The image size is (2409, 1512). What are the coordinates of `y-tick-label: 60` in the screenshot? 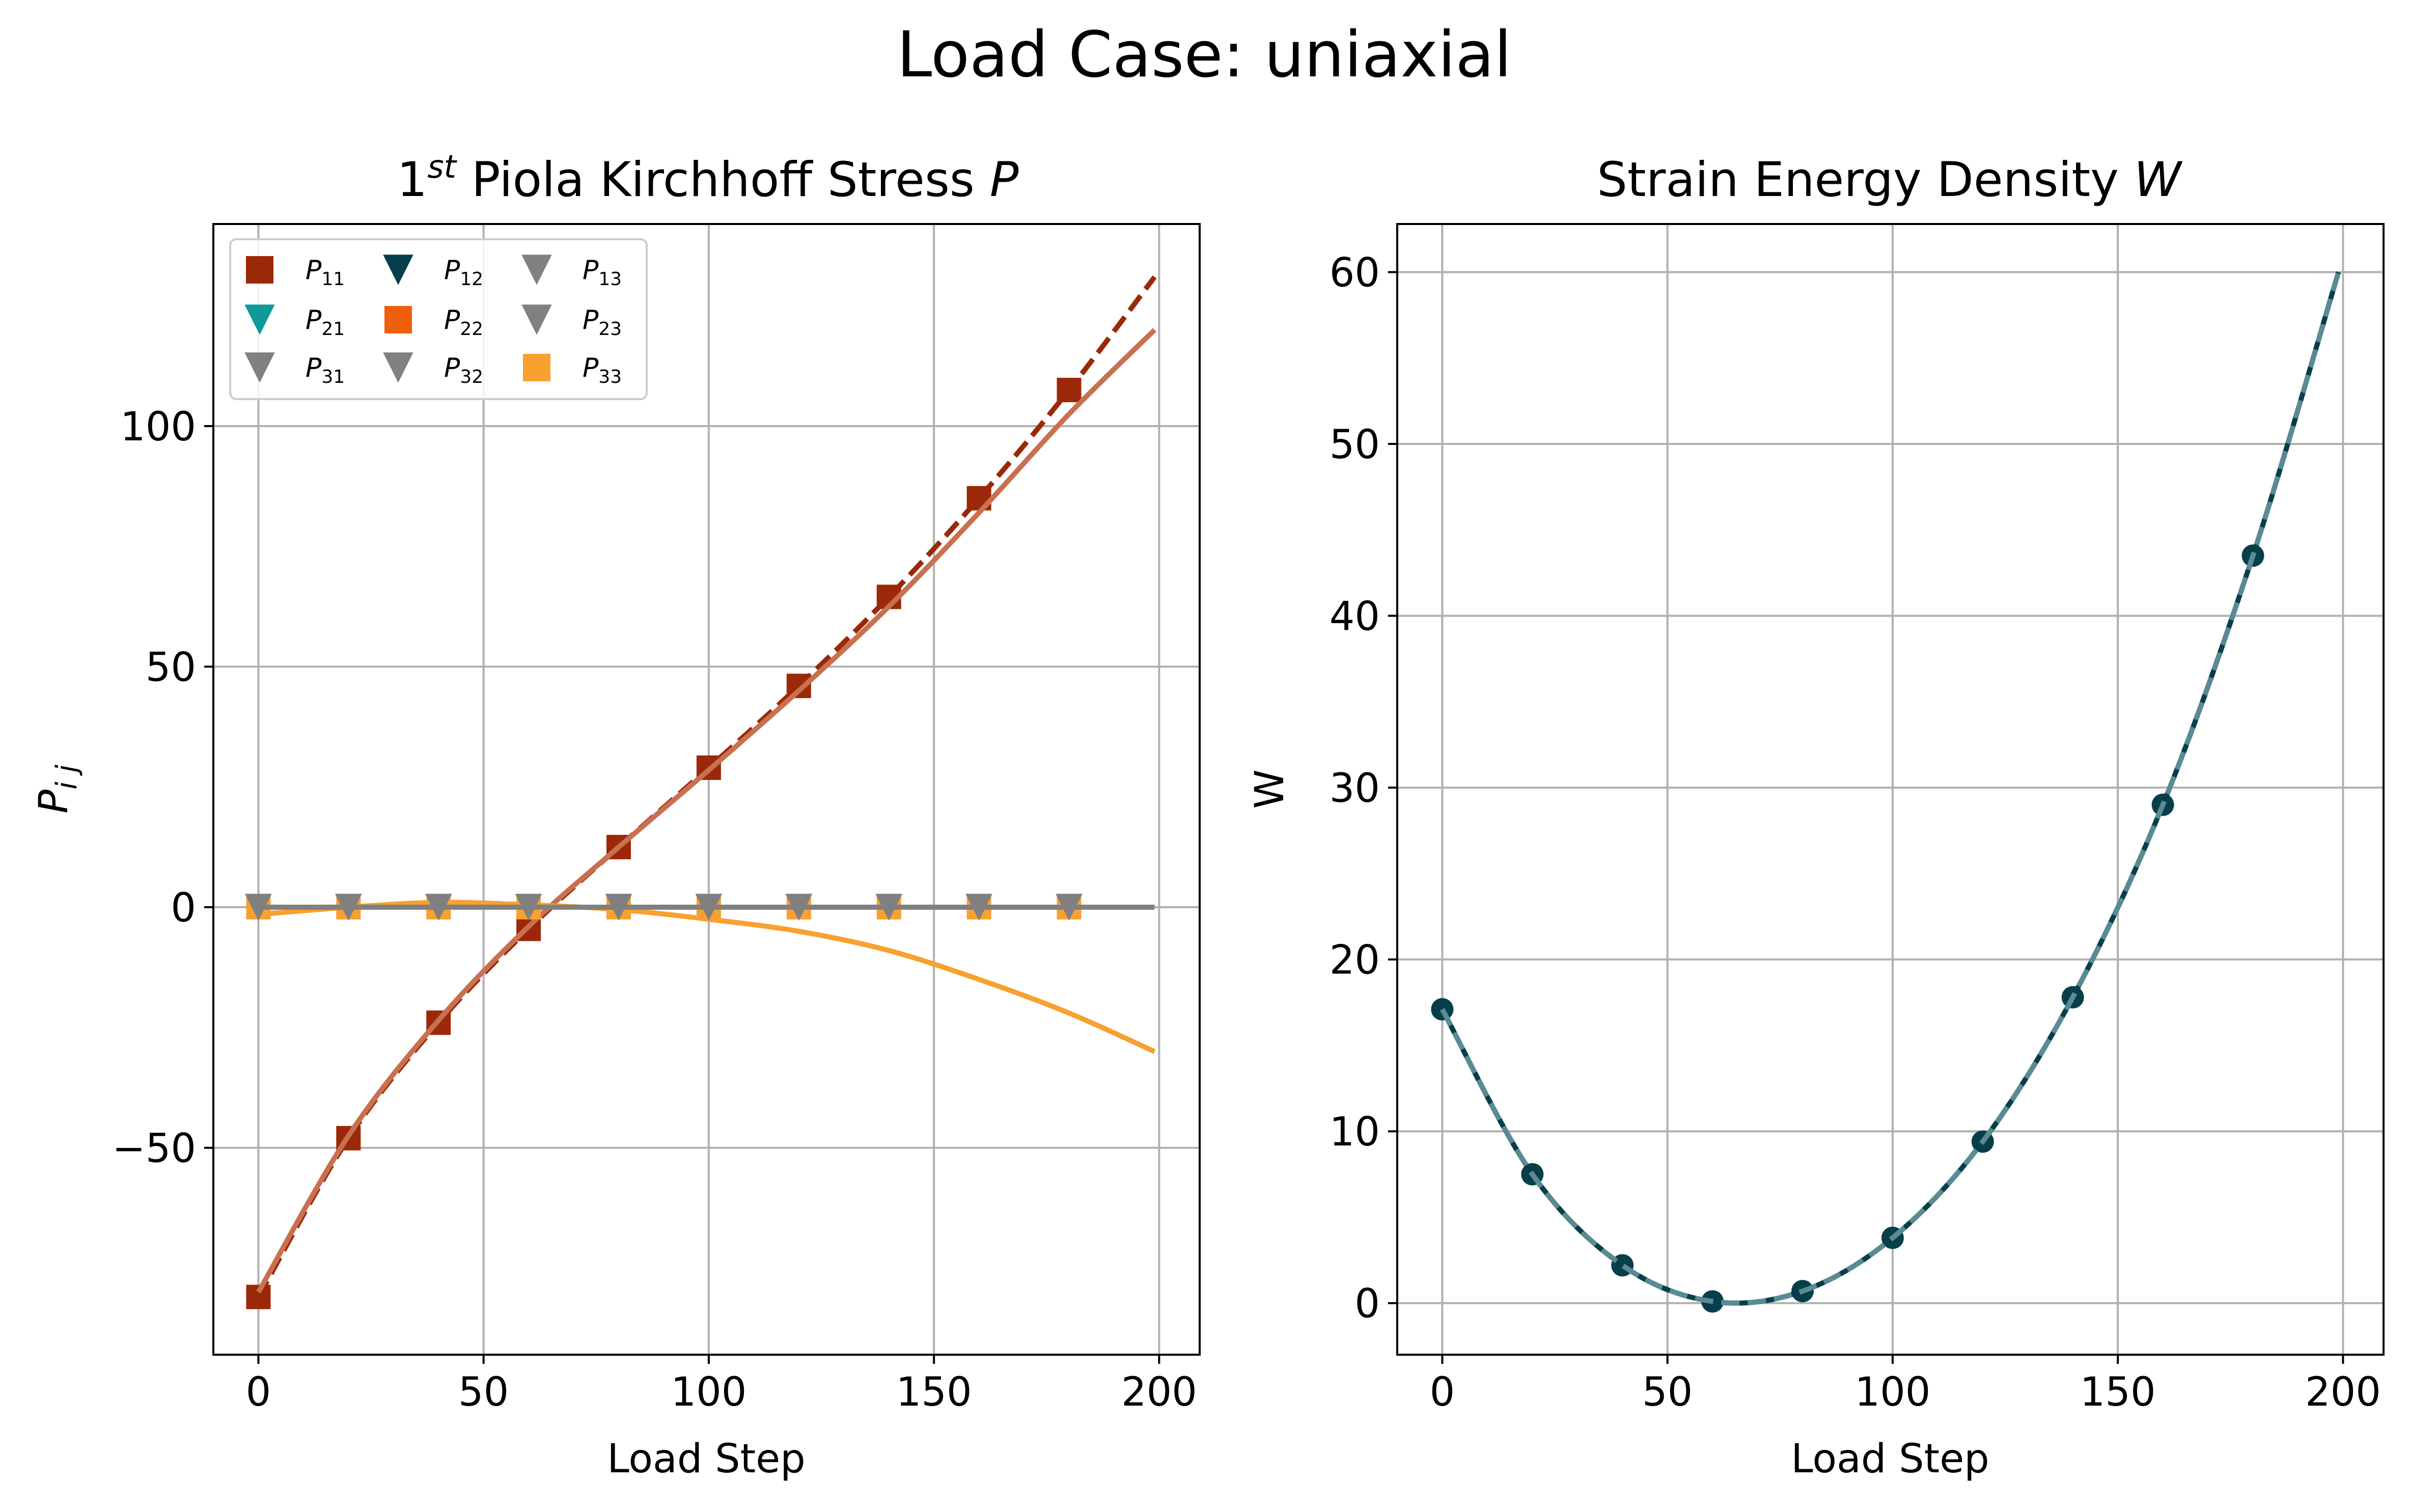 It's located at (1355, 273).